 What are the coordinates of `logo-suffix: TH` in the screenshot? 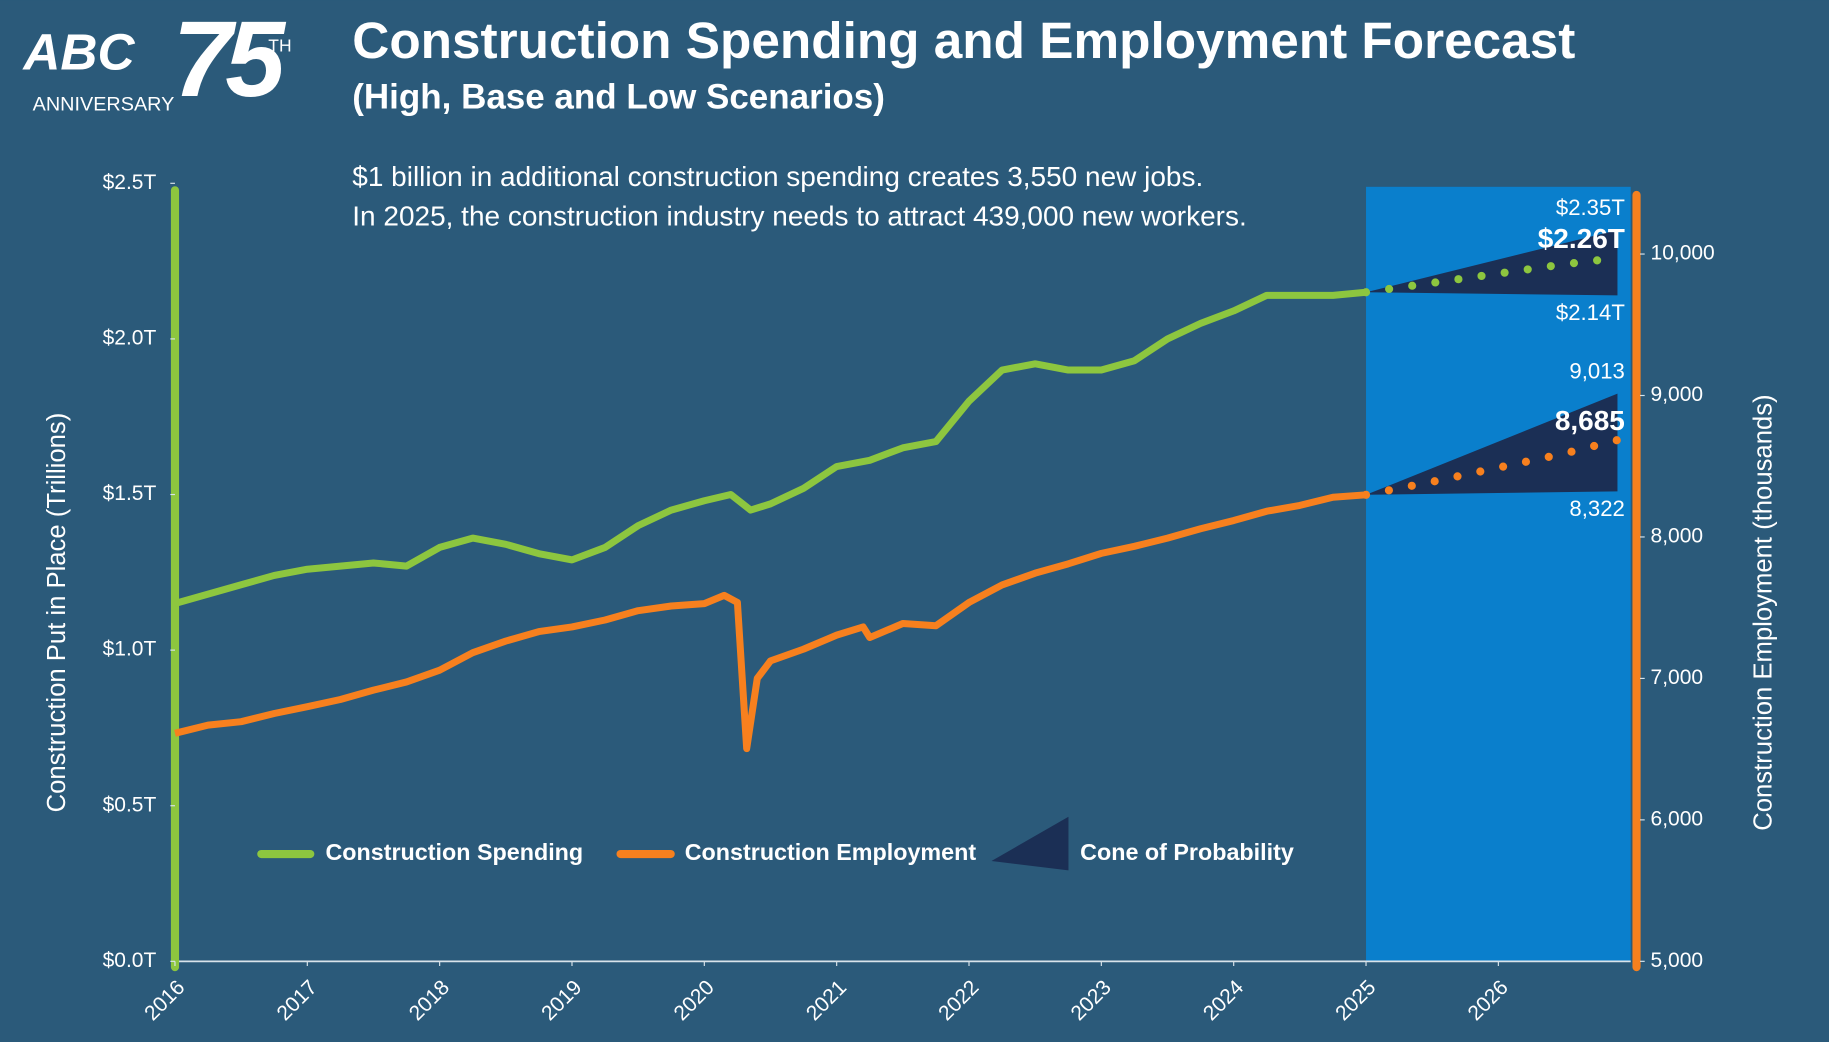 It's located at (279, 45).